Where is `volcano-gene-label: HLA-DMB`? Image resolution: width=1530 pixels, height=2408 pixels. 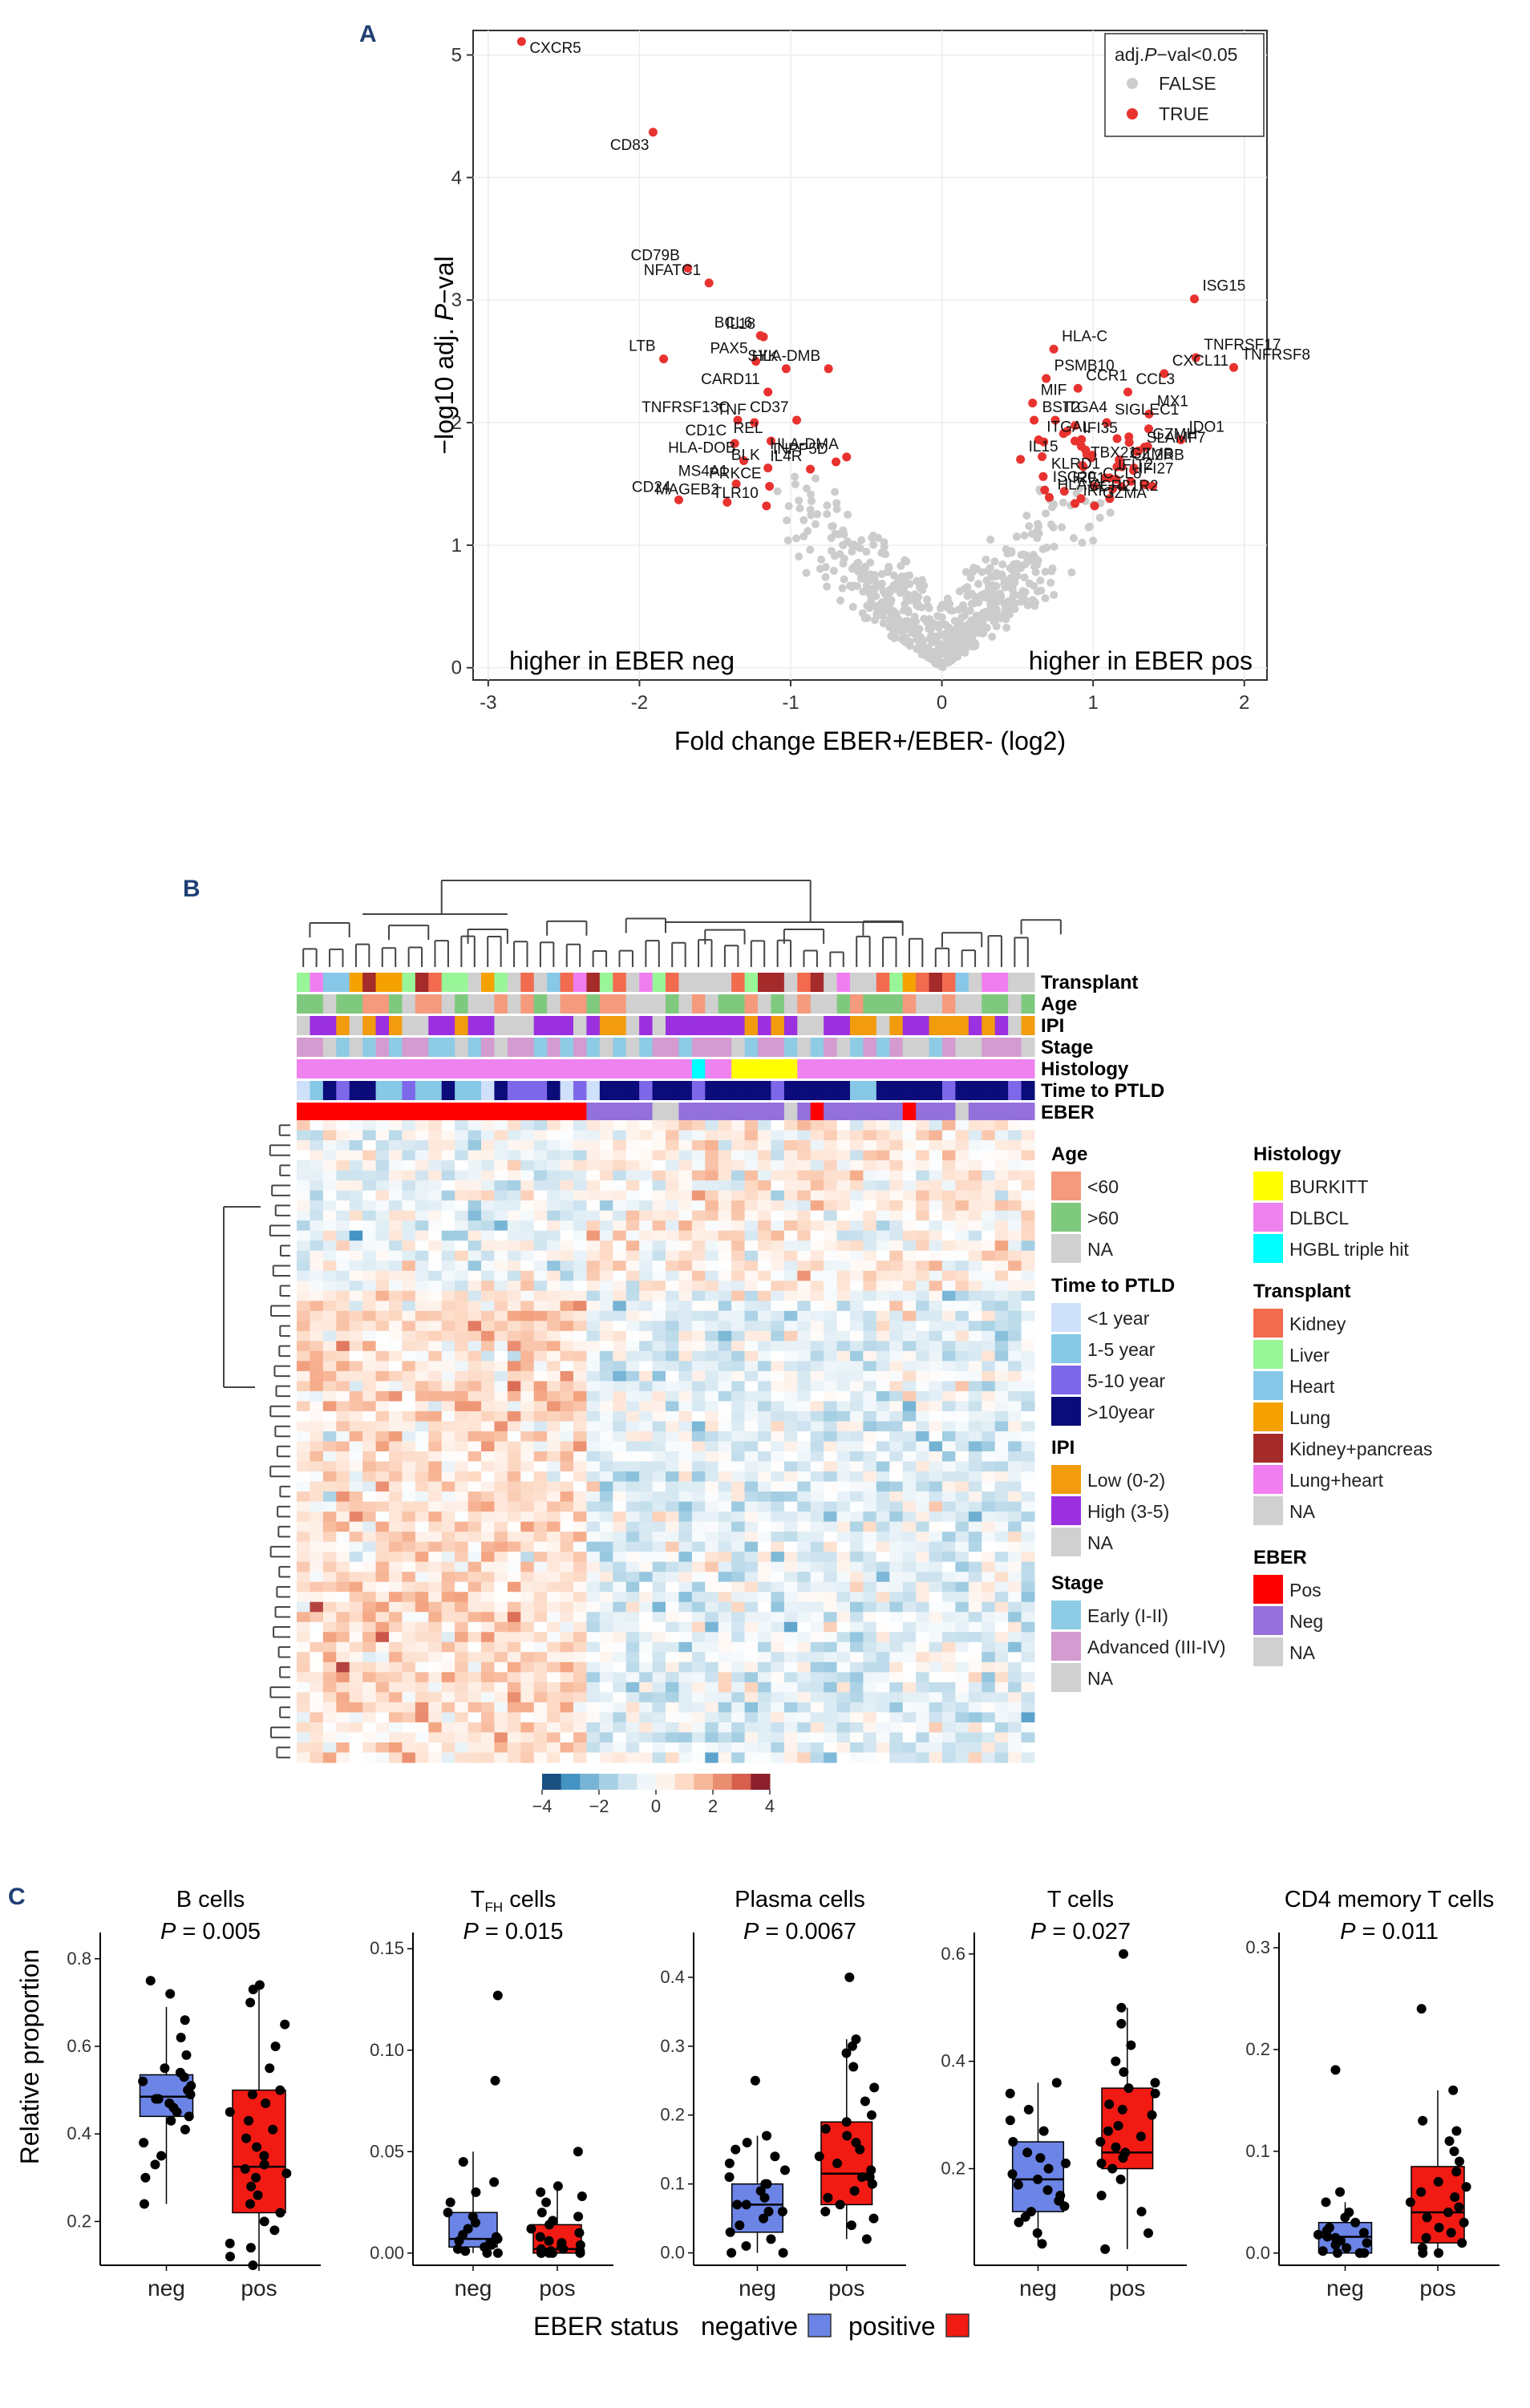
volcano-gene-label: HLA-DMB is located at coordinates (787, 357).